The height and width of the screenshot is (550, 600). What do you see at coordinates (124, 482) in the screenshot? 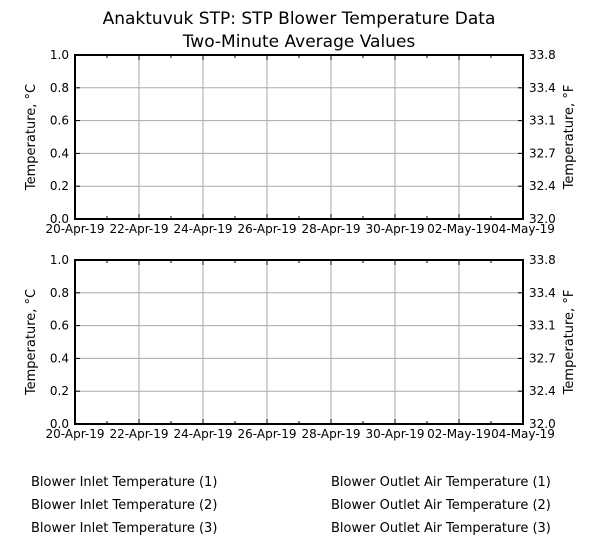
I see `legend-item-inlet-1: Blower Inlet Temperature (1)` at bounding box center [124, 482].